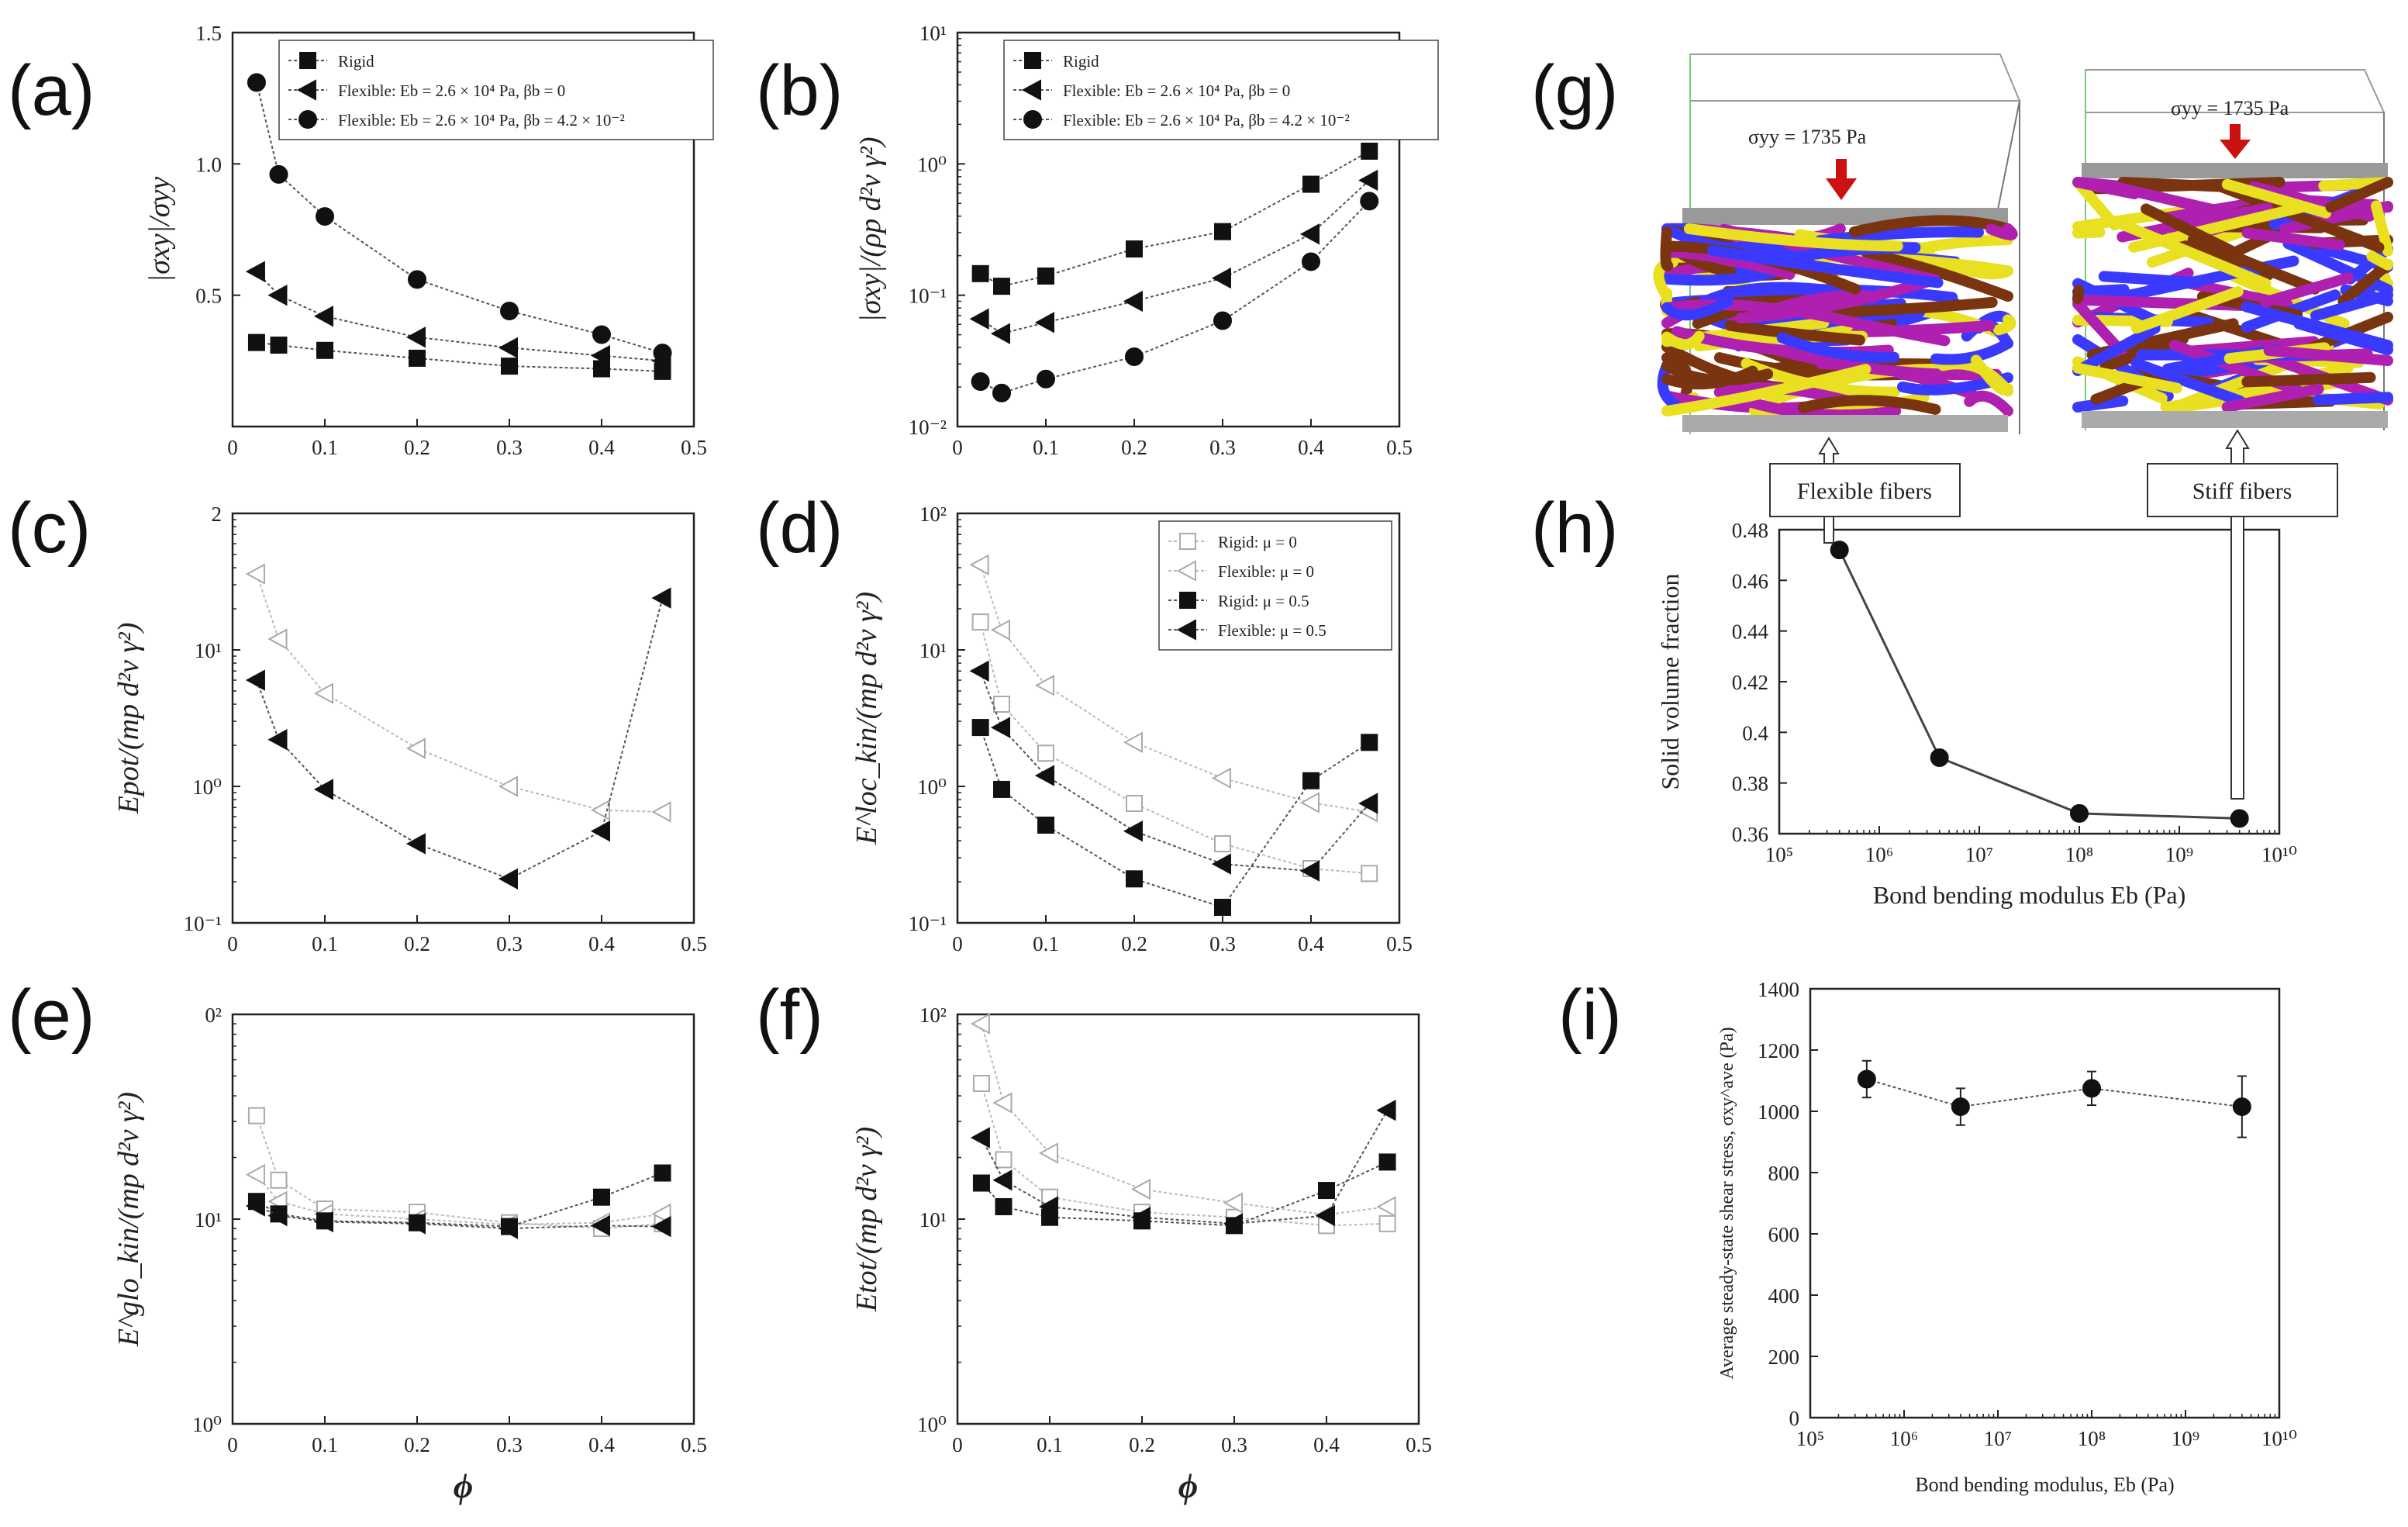 This screenshot has width=2408, height=1527. What do you see at coordinates (799, 90) in the screenshot?
I see `panel-label-b: (b)` at bounding box center [799, 90].